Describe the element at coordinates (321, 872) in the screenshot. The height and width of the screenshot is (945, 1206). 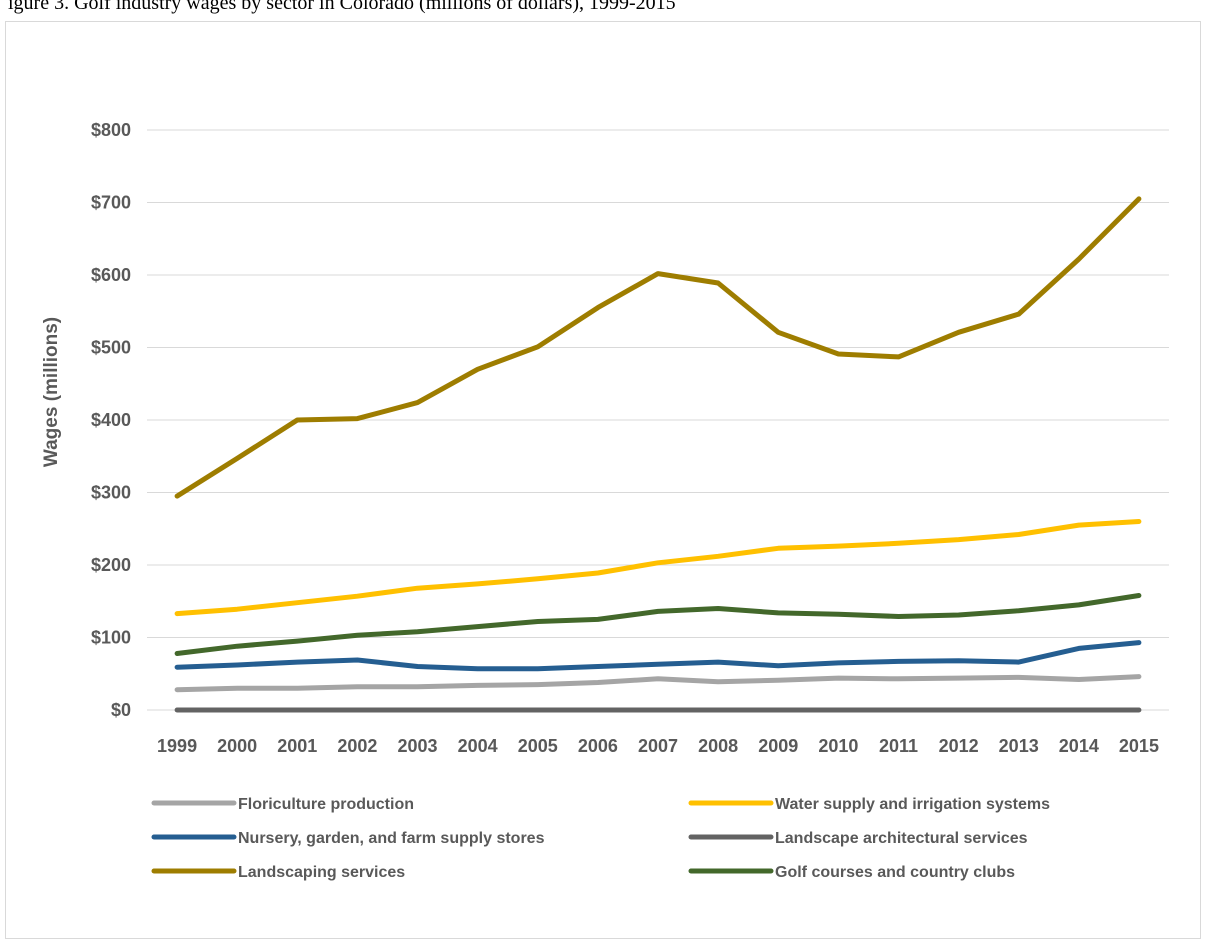
I see `legend-label: Landscaping services` at that location.